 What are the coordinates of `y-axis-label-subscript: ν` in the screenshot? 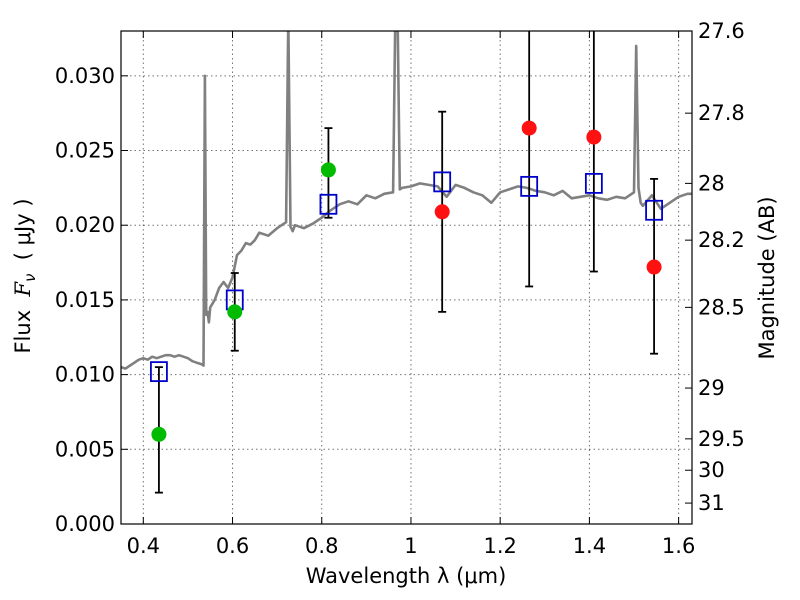 It's located at (30, 278).